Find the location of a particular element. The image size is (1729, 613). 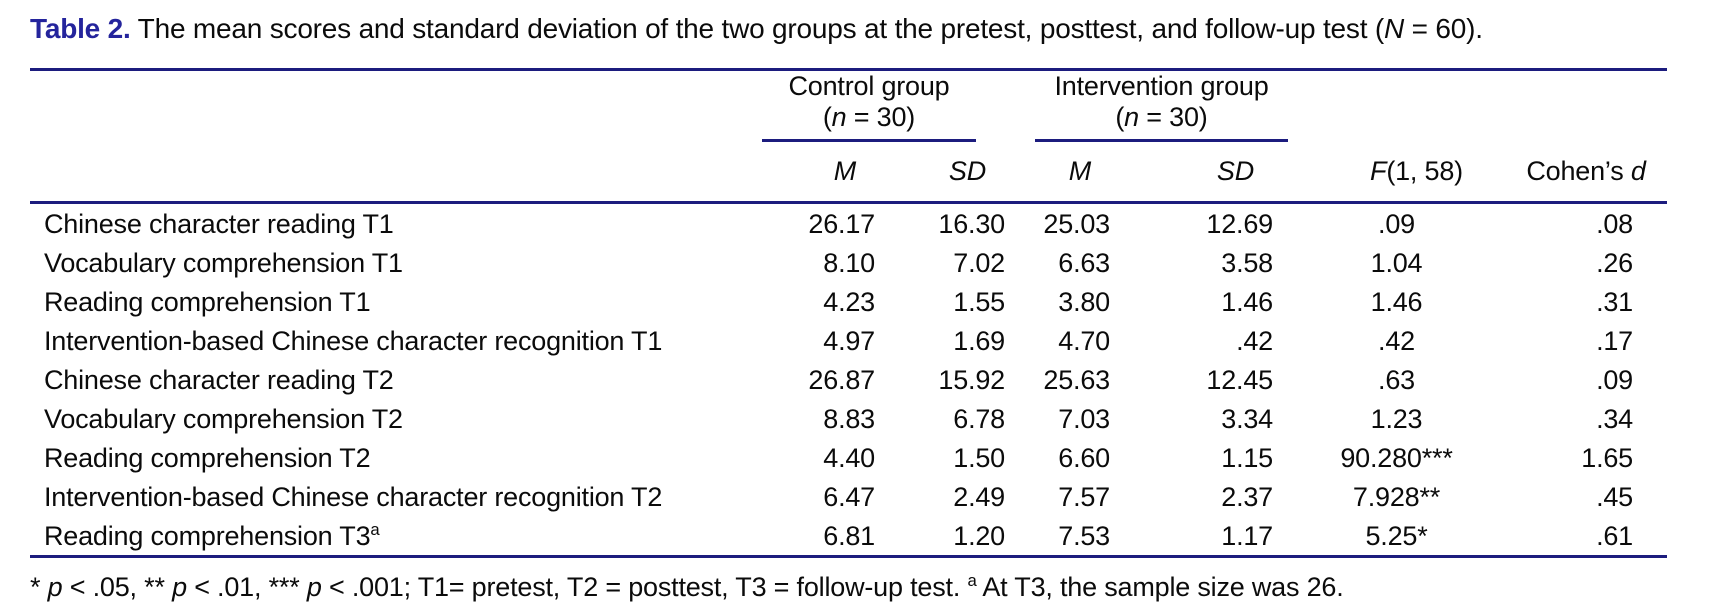

control-group-header: Control group (n = 30) is located at coordinates (869, 106).